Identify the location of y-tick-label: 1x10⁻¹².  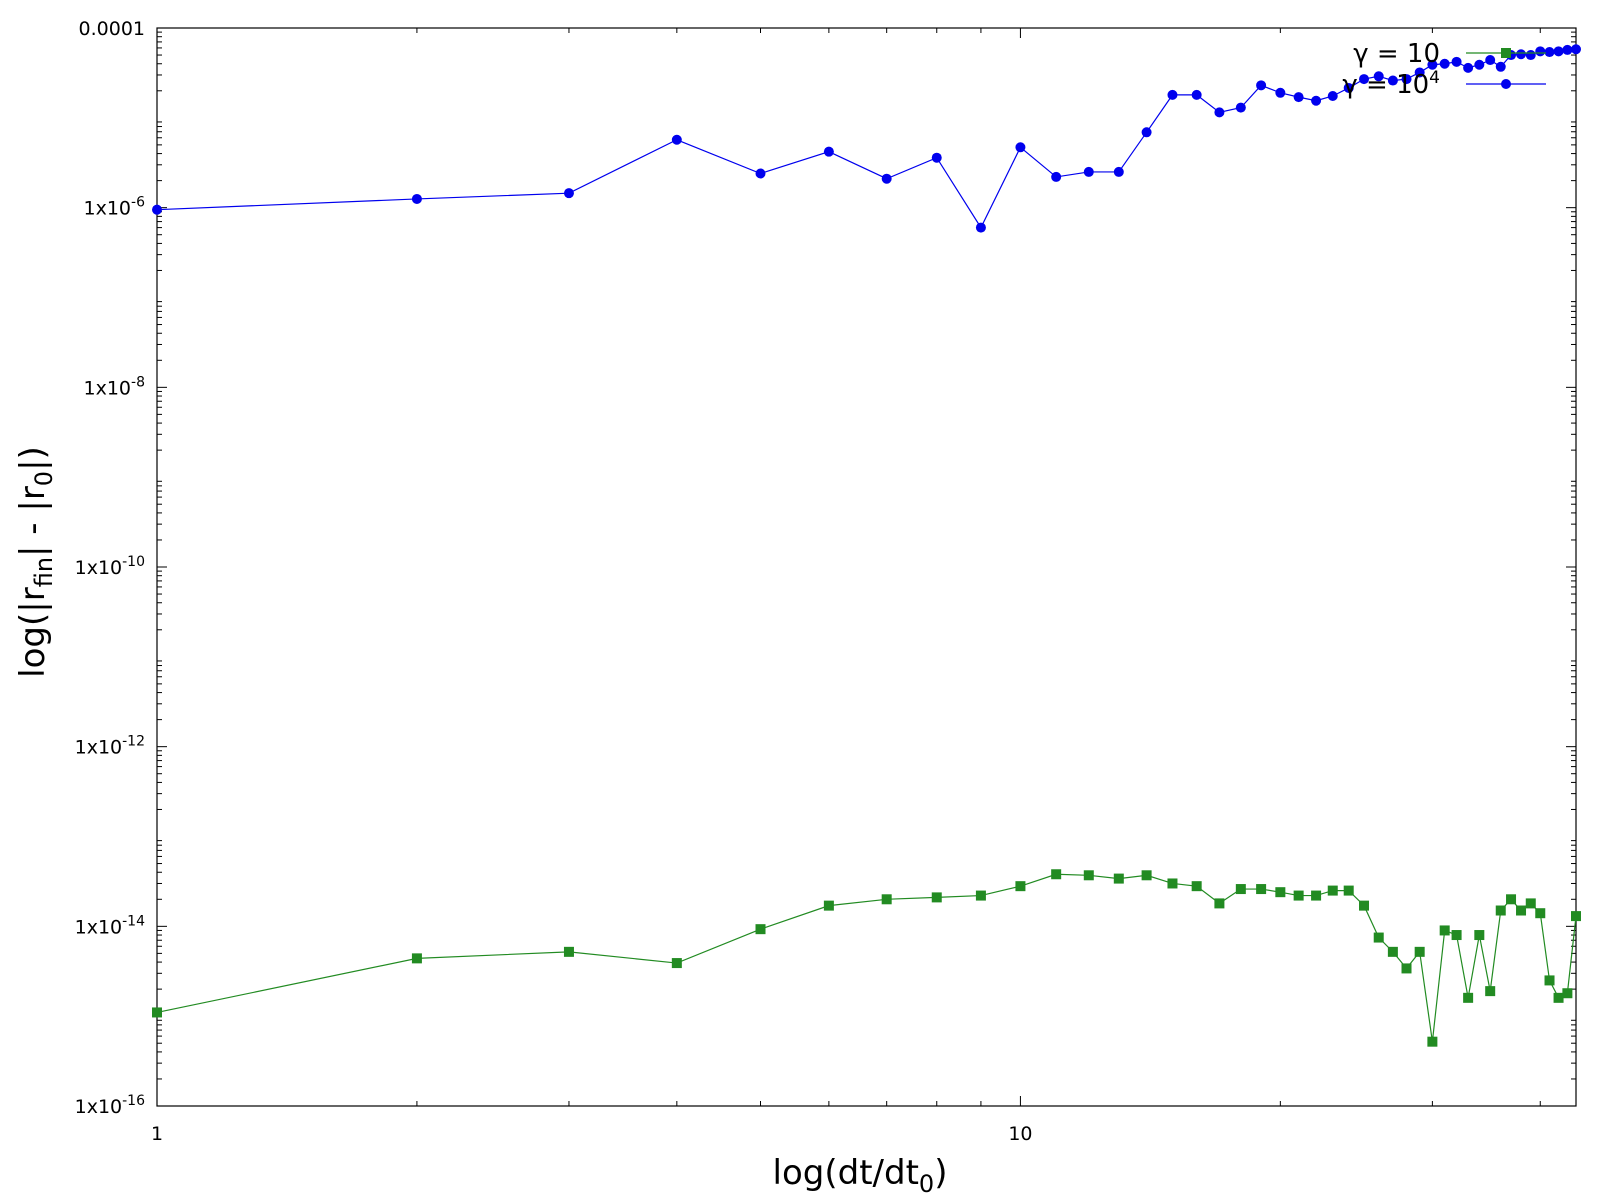
(110, 746).